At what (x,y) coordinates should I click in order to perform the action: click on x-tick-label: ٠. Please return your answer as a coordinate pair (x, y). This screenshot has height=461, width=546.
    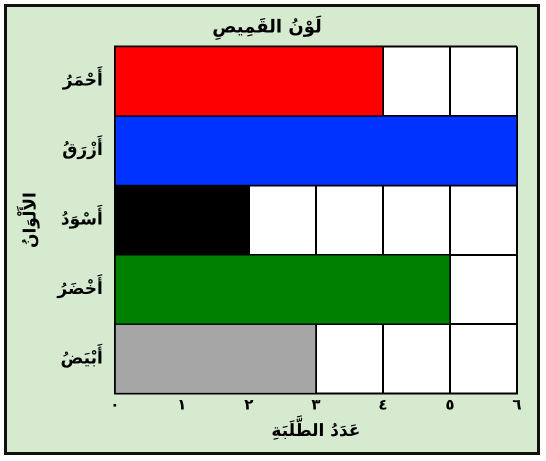
    Looking at the image, I should click on (115, 404).